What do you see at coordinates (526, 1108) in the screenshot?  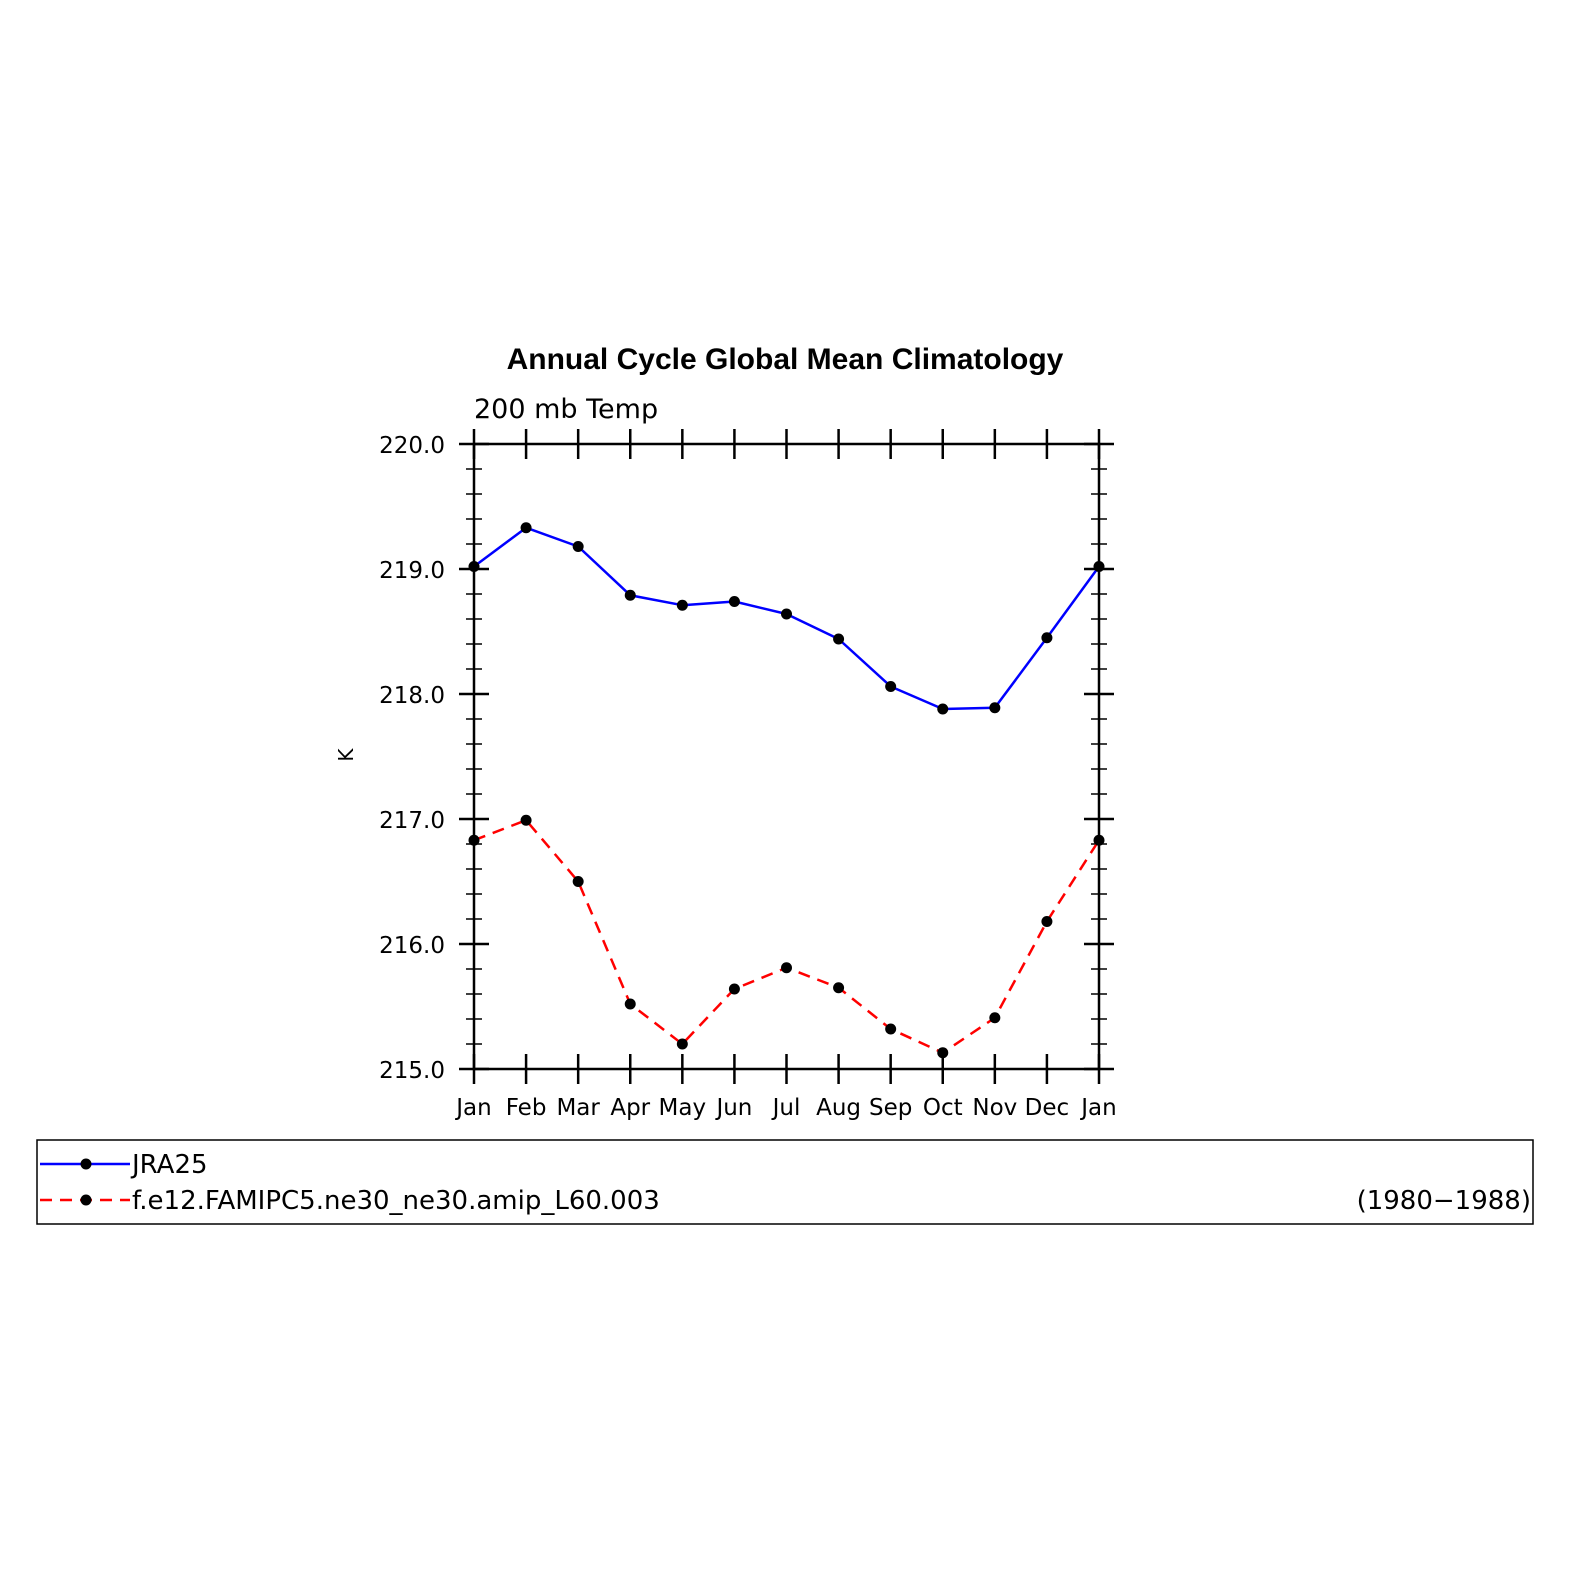 I see `x-tick-label: Feb` at bounding box center [526, 1108].